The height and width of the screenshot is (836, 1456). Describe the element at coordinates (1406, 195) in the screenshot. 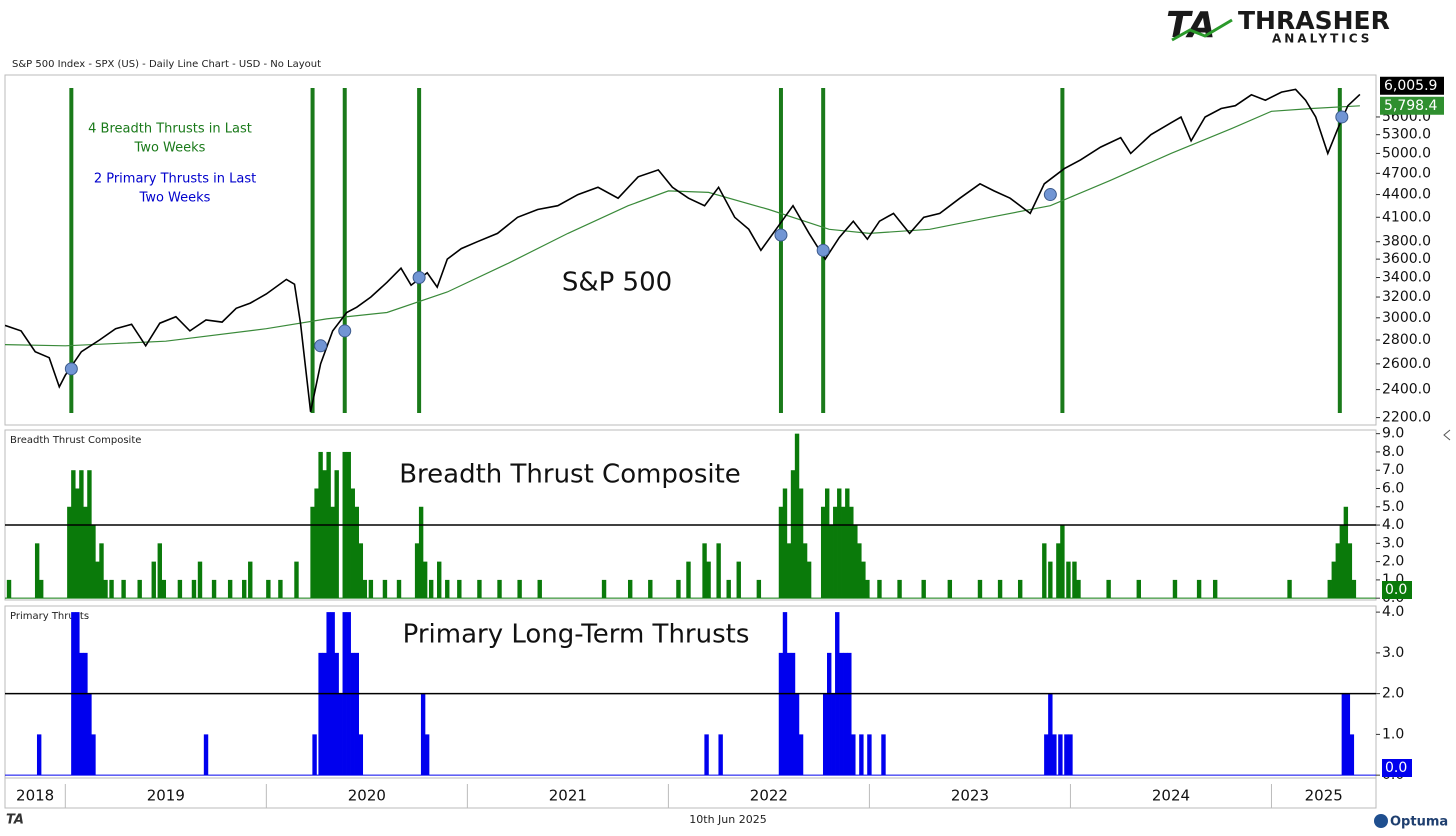

I see `y-tick-label: 4400.0` at that location.